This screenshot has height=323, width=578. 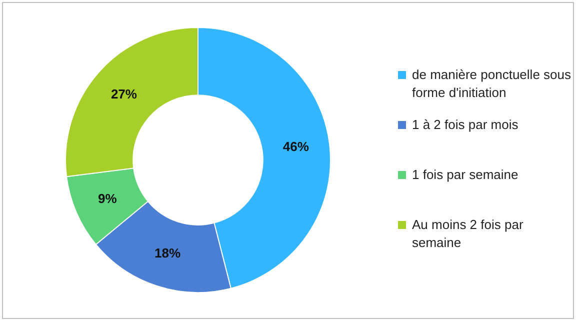 I want to click on data-label: 27%, so click(x=124, y=94).